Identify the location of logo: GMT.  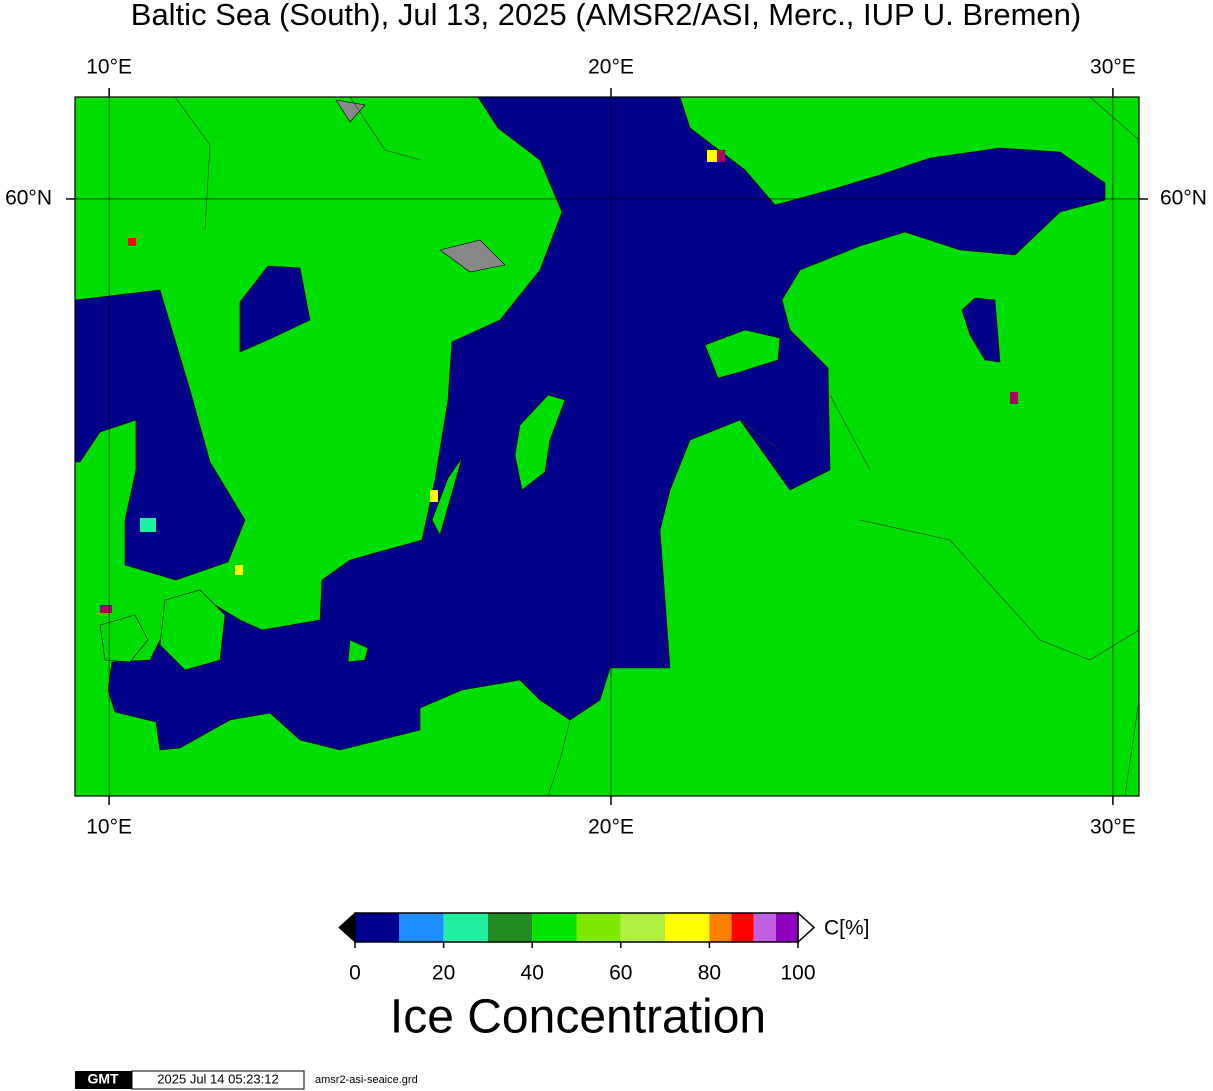
(103, 1079).